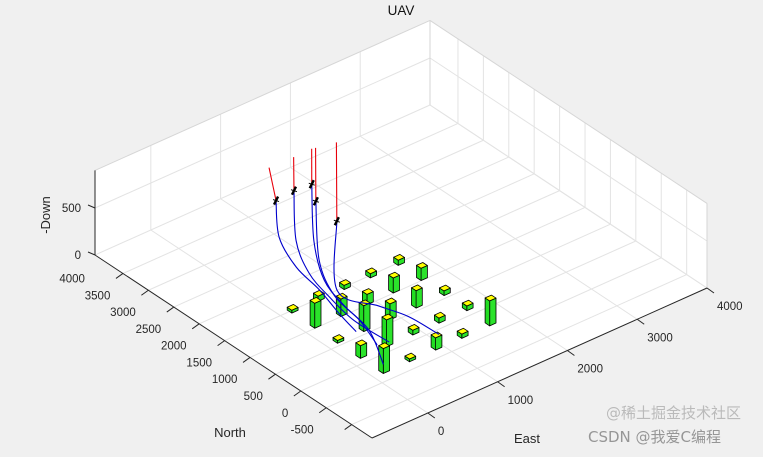  Describe the element at coordinates (498, 227) in the screenshot. I see `floor-grid-east` at that location.